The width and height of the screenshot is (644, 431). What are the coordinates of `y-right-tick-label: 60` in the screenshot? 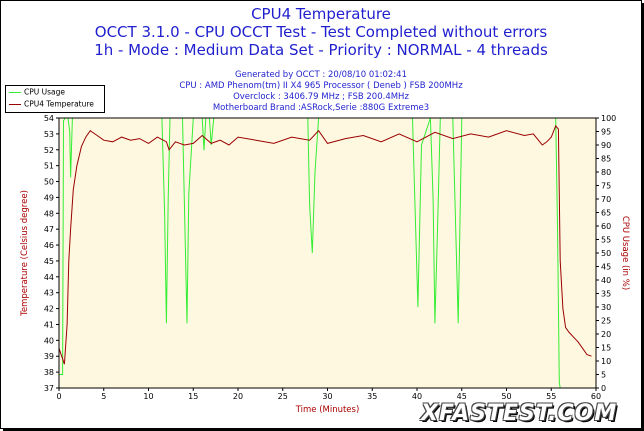 It's located at (606, 226).